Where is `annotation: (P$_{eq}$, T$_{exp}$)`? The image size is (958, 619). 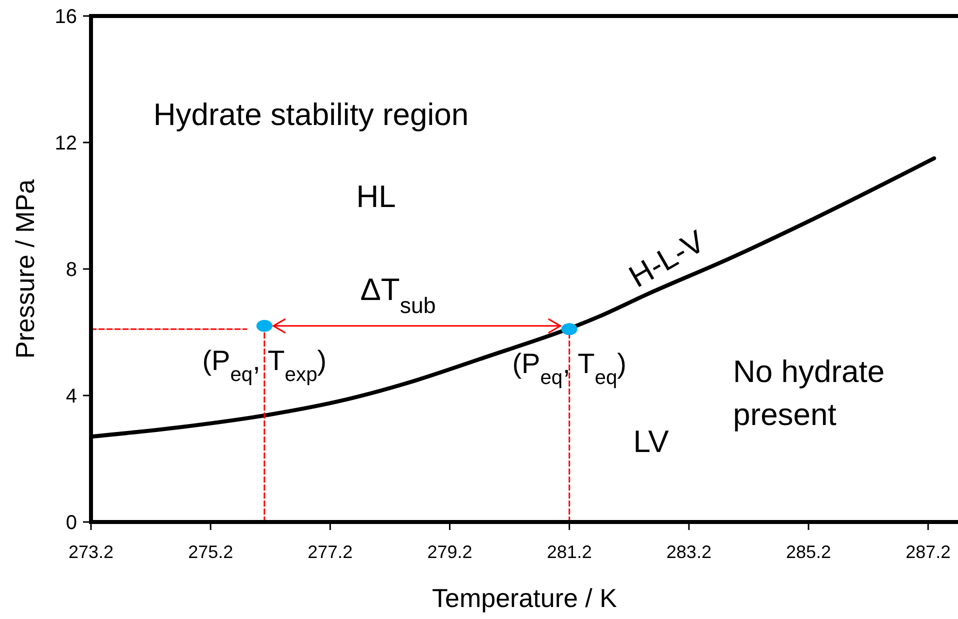
annotation: (P$_{eq}$, T$_{exp}$) is located at coordinates (264, 365).